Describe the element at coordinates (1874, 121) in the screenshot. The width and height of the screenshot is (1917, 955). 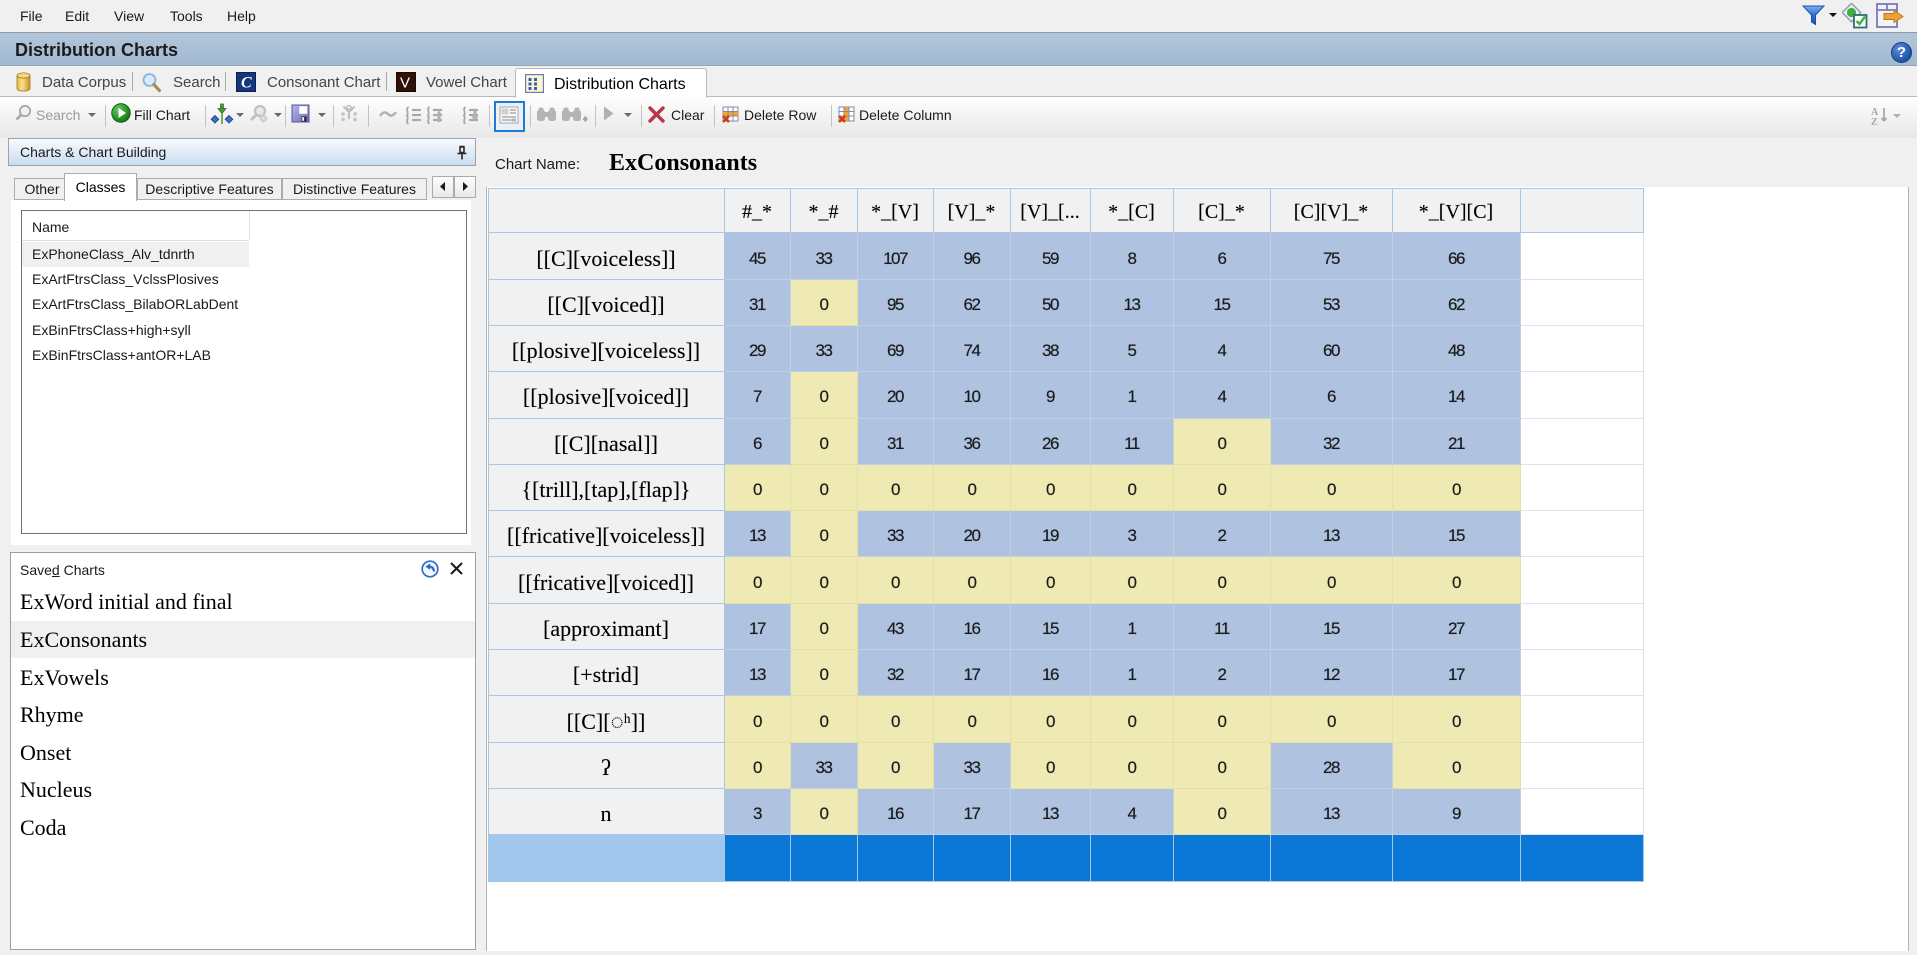
I see `svg-text: Z` at that location.